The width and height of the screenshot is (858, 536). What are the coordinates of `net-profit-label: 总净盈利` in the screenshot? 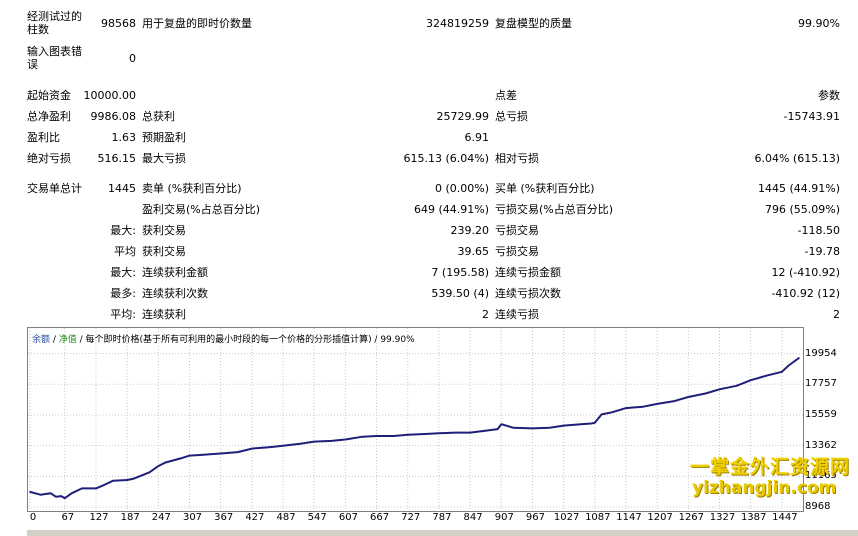 It's located at (49, 116).